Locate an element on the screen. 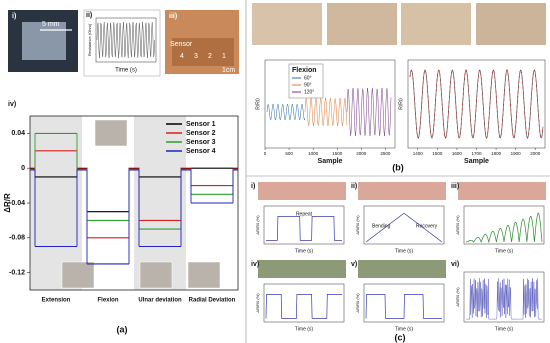 Image resolution: width=550 pixels, height=343 pixels. x-category-label: Ulnar deviation is located at coordinates (160, 301).